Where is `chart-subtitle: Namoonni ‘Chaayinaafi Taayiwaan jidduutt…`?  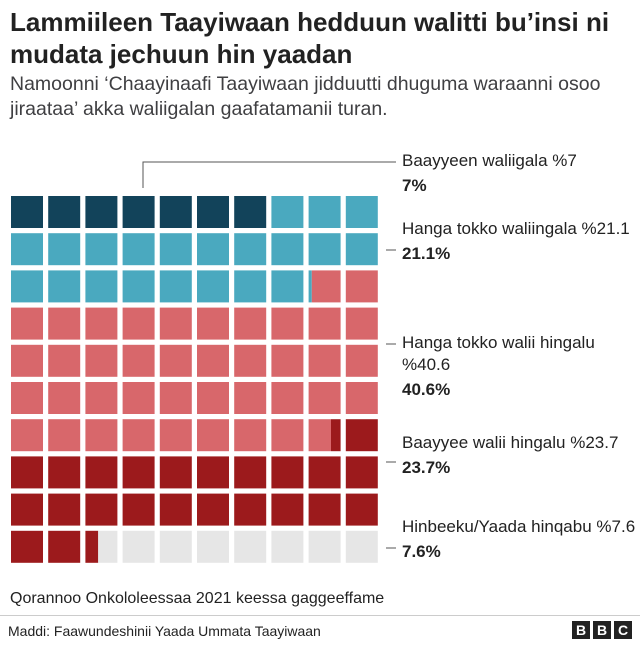 chart-subtitle: Namoonni ‘Chaayinaafi Taayiwaan jidduutt… is located at coordinates (305, 96).